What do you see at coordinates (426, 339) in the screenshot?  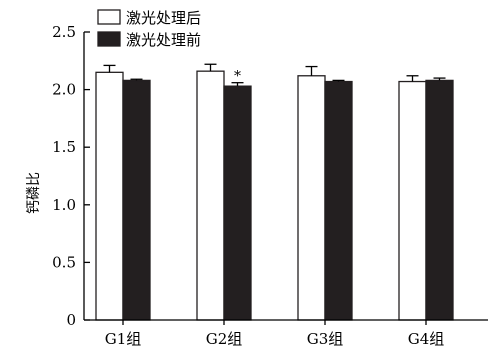 I see `x-tick-label: G4组` at bounding box center [426, 339].